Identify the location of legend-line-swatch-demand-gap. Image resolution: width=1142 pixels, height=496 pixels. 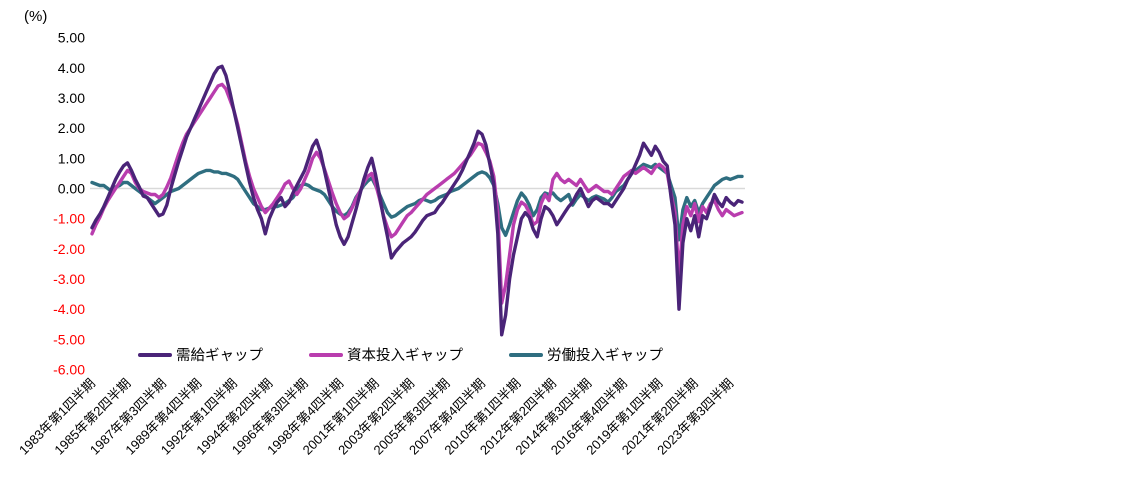
(155, 354).